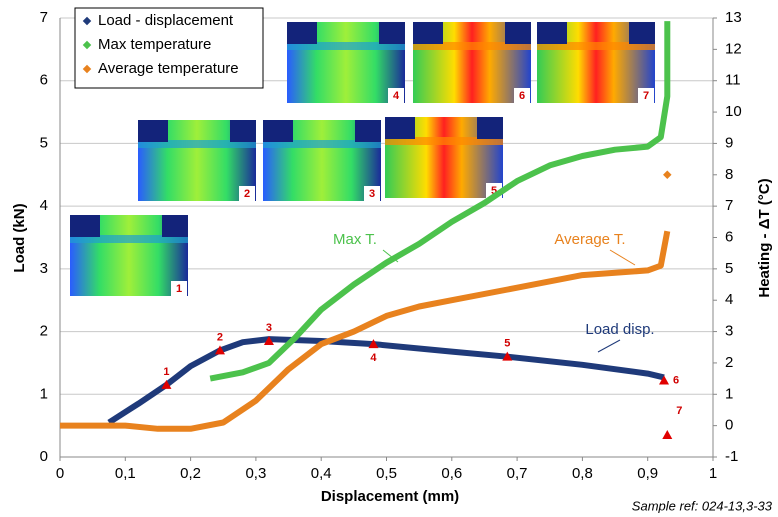 The height and width of the screenshot is (517, 778). Describe the element at coordinates (386, 473) in the screenshot. I see `x-tick-label: 0,5` at that location.